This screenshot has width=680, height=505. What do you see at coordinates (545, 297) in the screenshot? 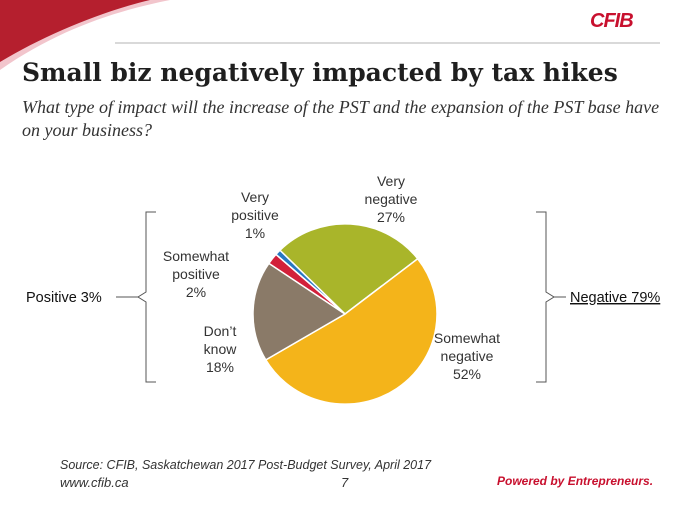
I see `negative-bracket` at bounding box center [545, 297].